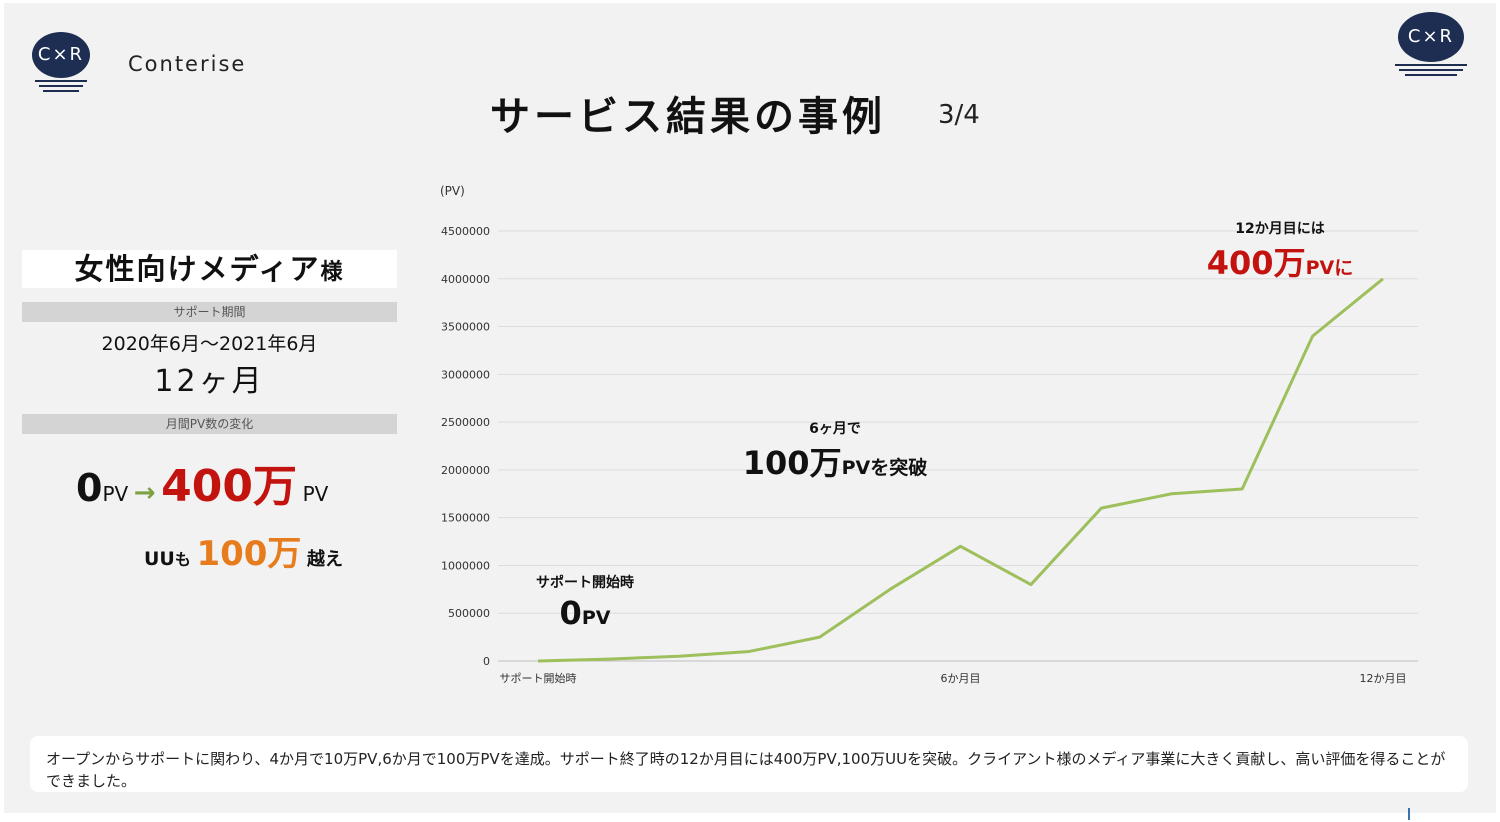  I want to click on y-tick-label: 1500000, so click(465, 518).